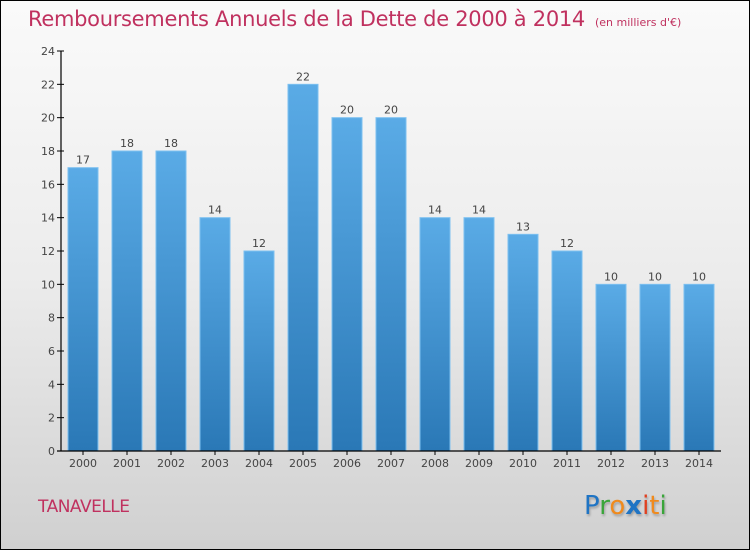 The height and width of the screenshot is (551, 750). Describe the element at coordinates (347, 284) in the screenshot. I see `bar-2006` at that location.